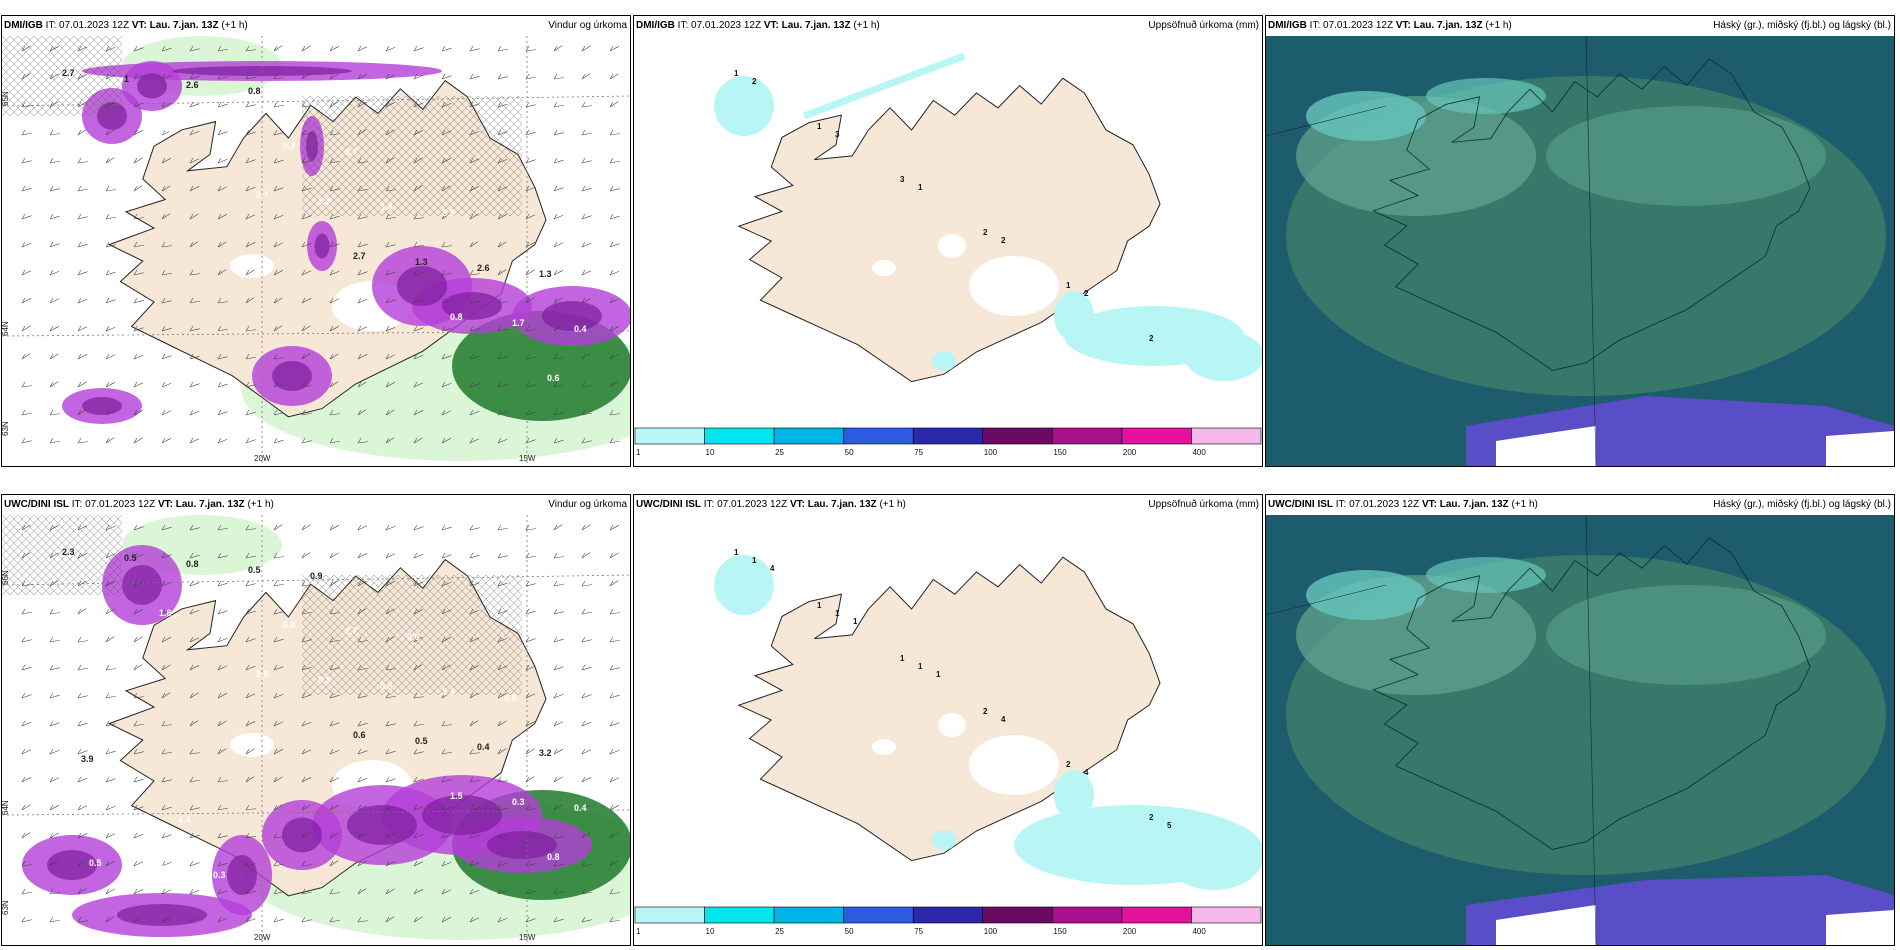  I want to click on precip-value-label: 1.5, so click(456, 796).